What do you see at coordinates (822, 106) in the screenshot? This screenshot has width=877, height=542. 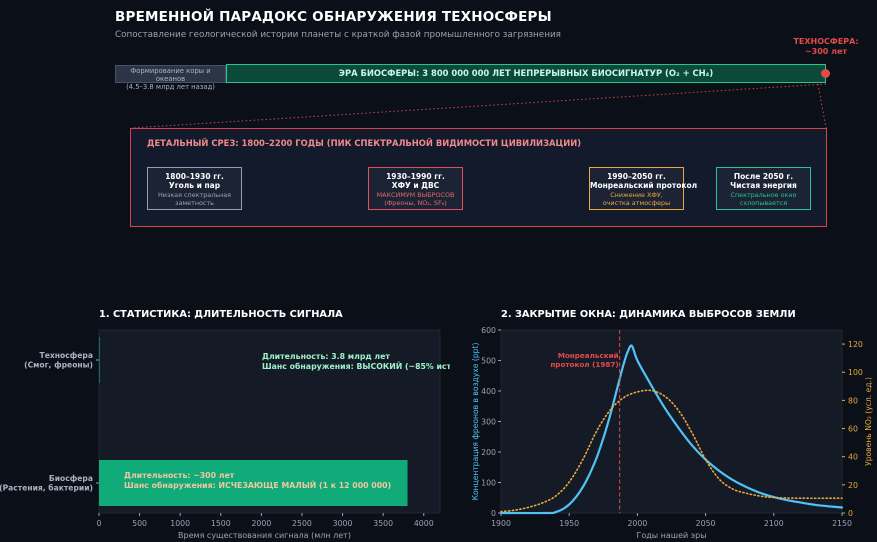 I see `zoom-connector-right` at bounding box center [822, 106].